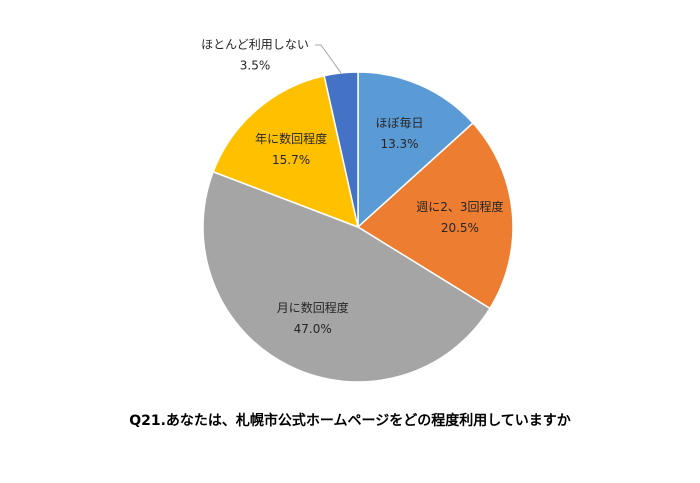 The image size is (700, 483). Describe the element at coordinates (328, 59) in the screenshot. I see `leader-line` at that location.